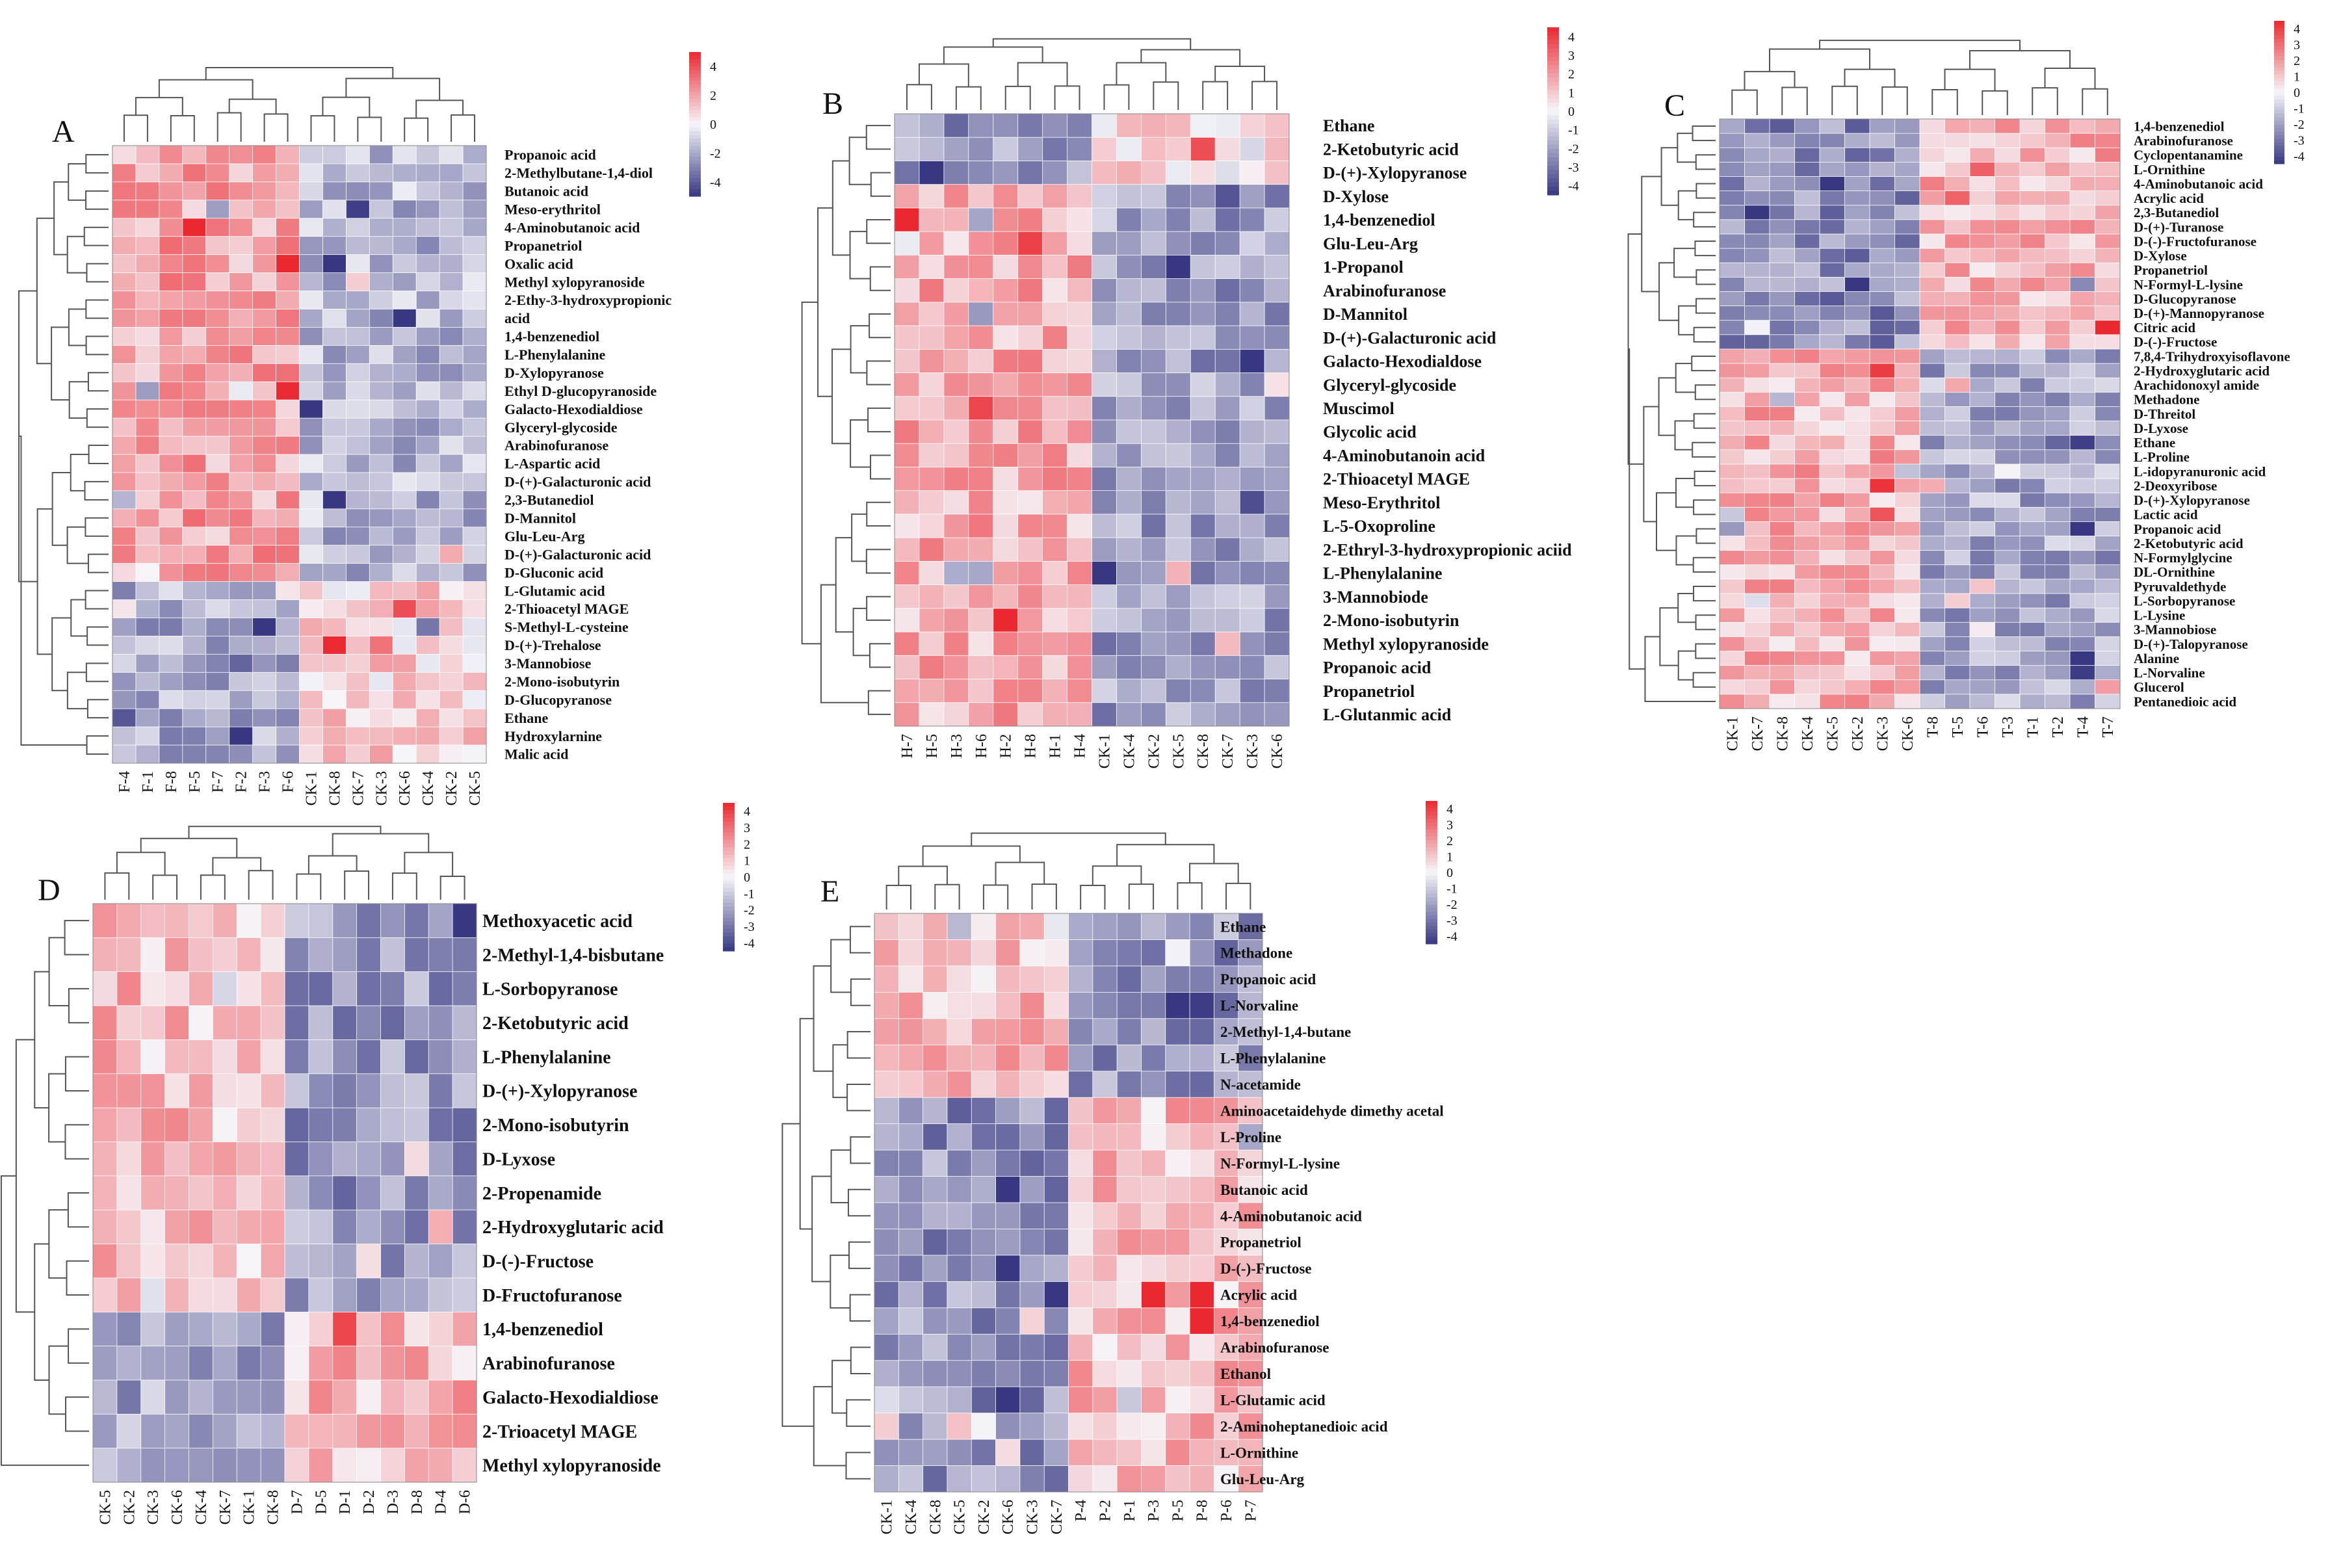 The width and height of the screenshot is (2330, 1568). What do you see at coordinates (749, 894) in the screenshot?
I see `colorbar-tick-label: -1` at bounding box center [749, 894].